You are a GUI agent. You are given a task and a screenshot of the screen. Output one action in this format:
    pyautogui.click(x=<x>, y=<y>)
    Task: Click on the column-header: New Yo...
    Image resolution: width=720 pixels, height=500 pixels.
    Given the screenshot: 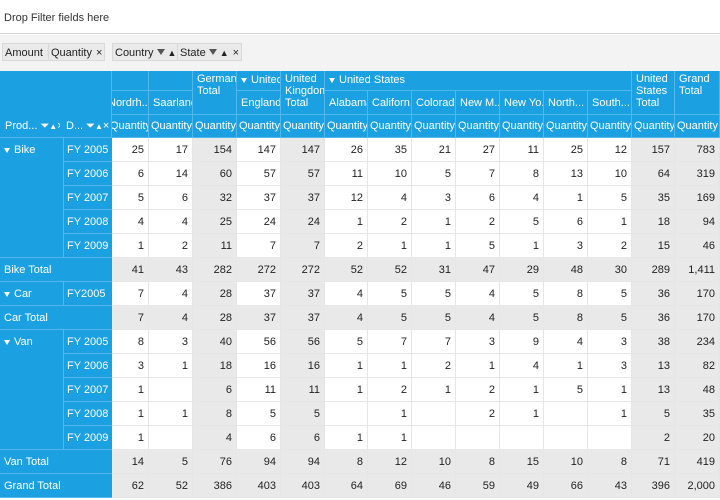 What is the action you would take?
    pyautogui.click(x=522, y=103)
    